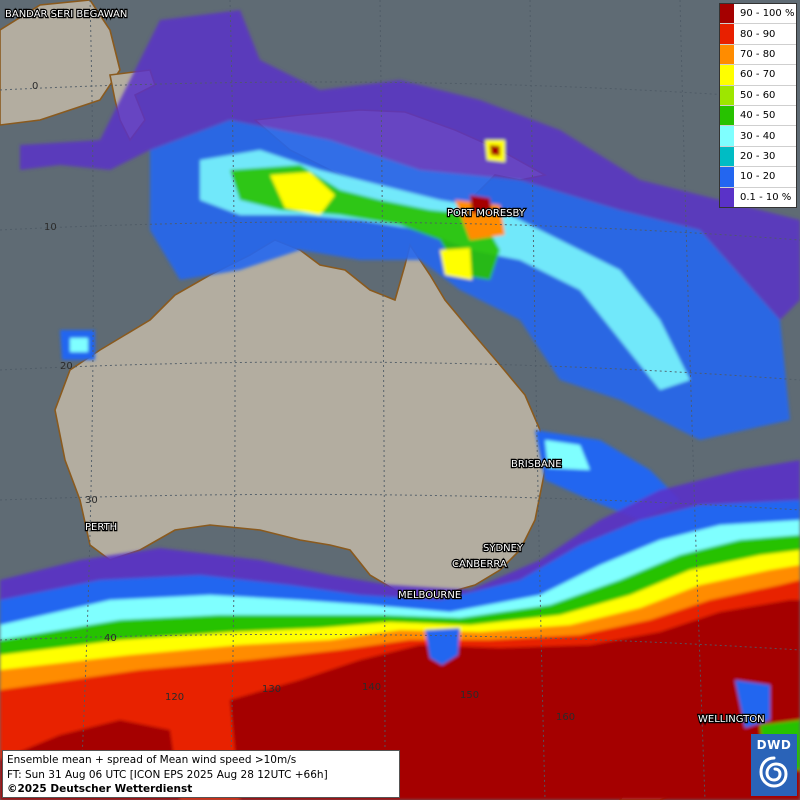  What do you see at coordinates (174, 697) in the screenshot?
I see `lon-label: 120` at bounding box center [174, 697].